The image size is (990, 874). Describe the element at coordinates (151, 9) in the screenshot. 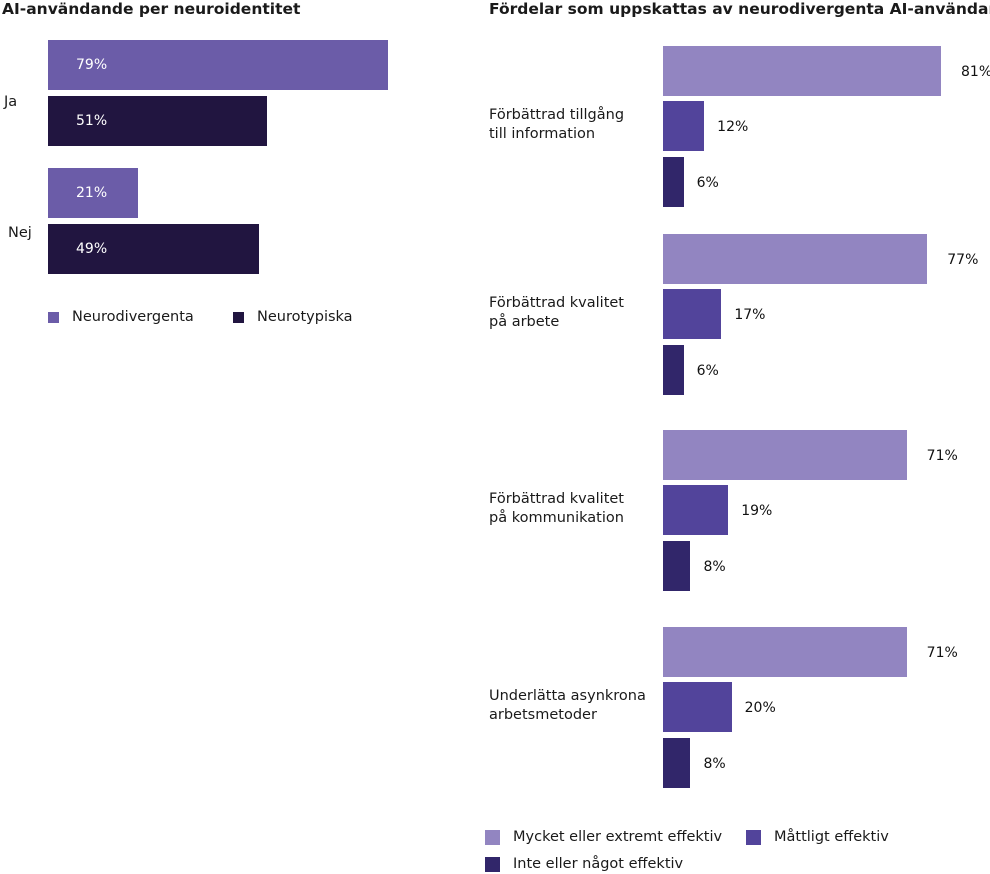

I see `ai-usage-title: AI-användande per neuroidentitet` at that location.